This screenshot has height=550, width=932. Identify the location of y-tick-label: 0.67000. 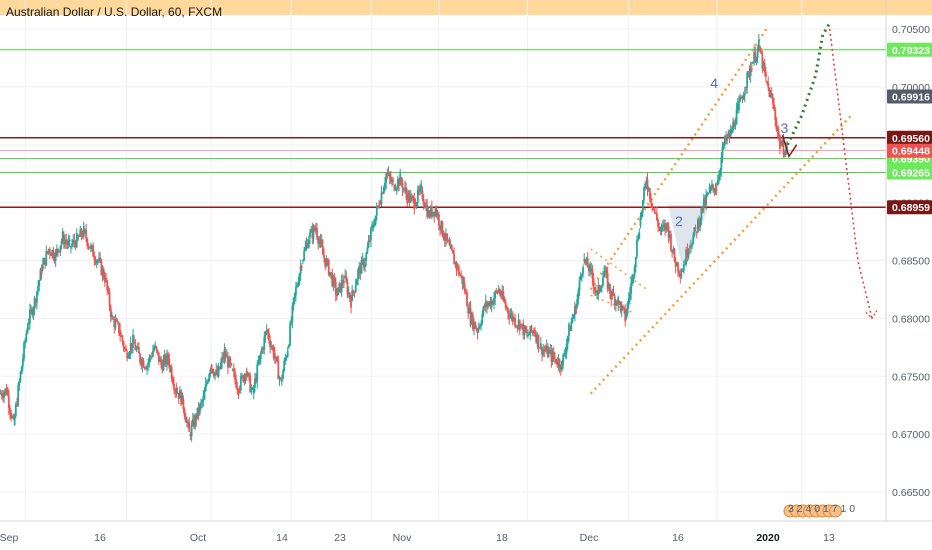
(911, 435).